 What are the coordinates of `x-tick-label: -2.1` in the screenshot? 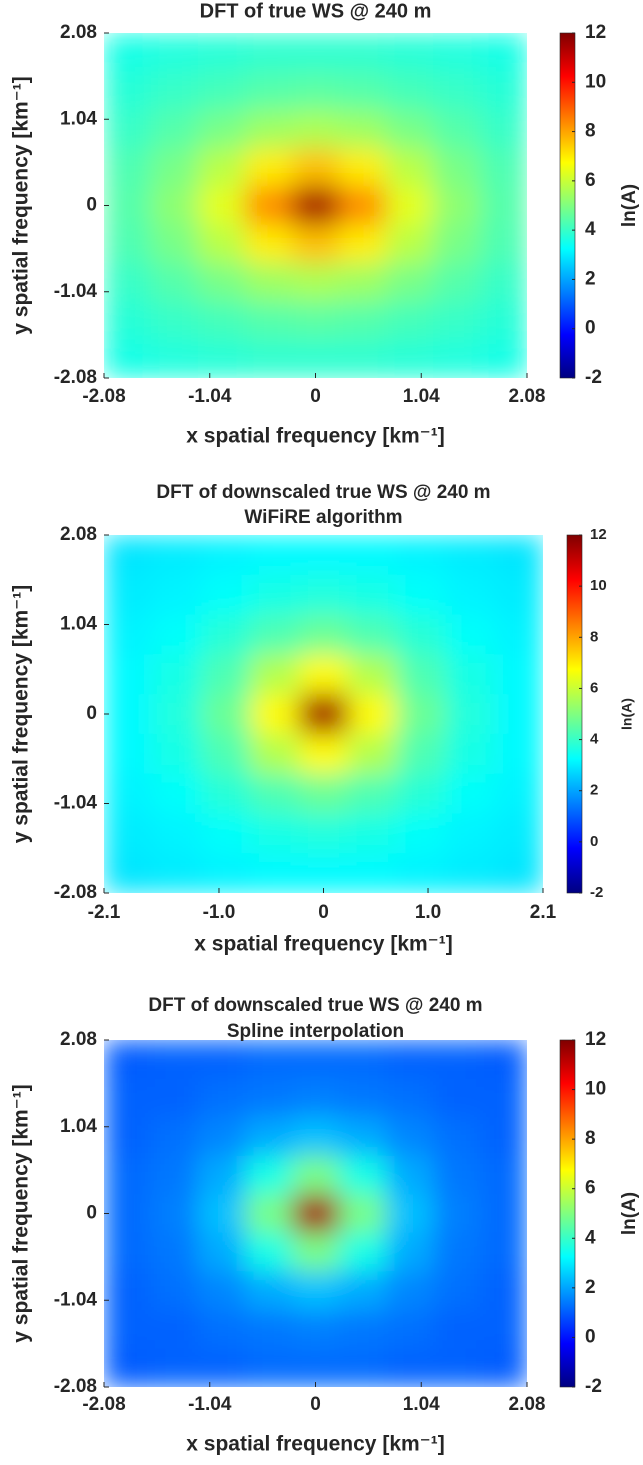 It's located at (104, 912).